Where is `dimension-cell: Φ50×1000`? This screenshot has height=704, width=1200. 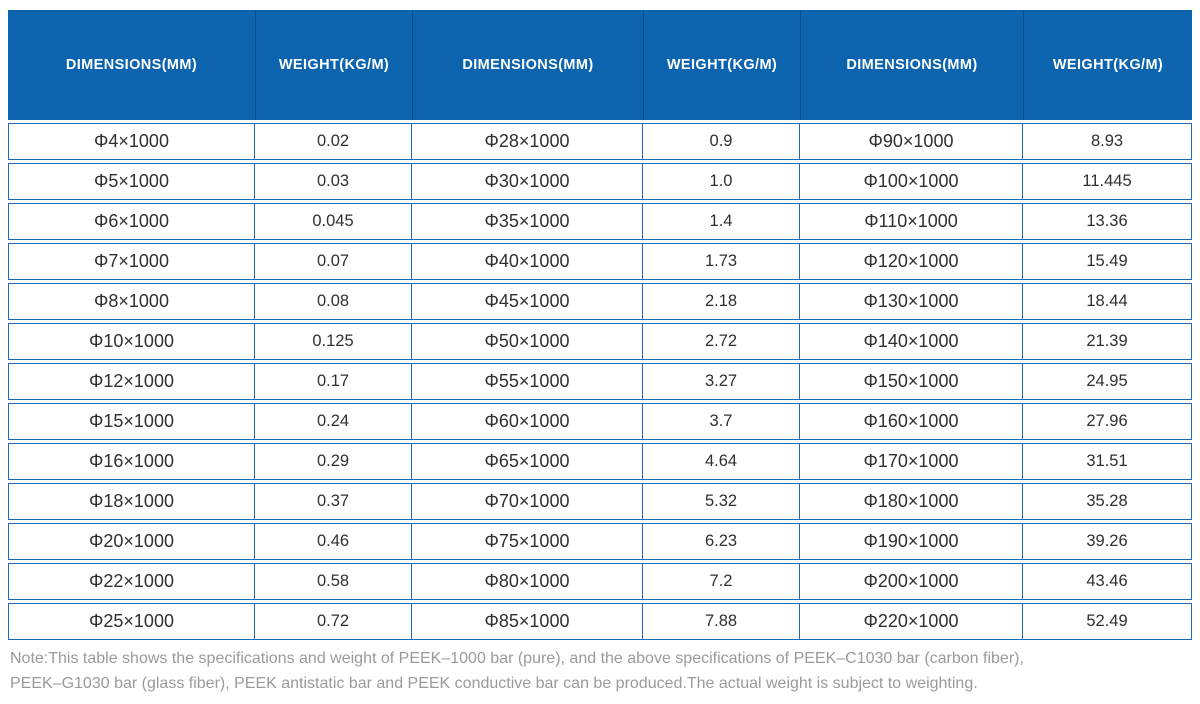
dimension-cell: Φ50×1000 is located at coordinates (527, 341).